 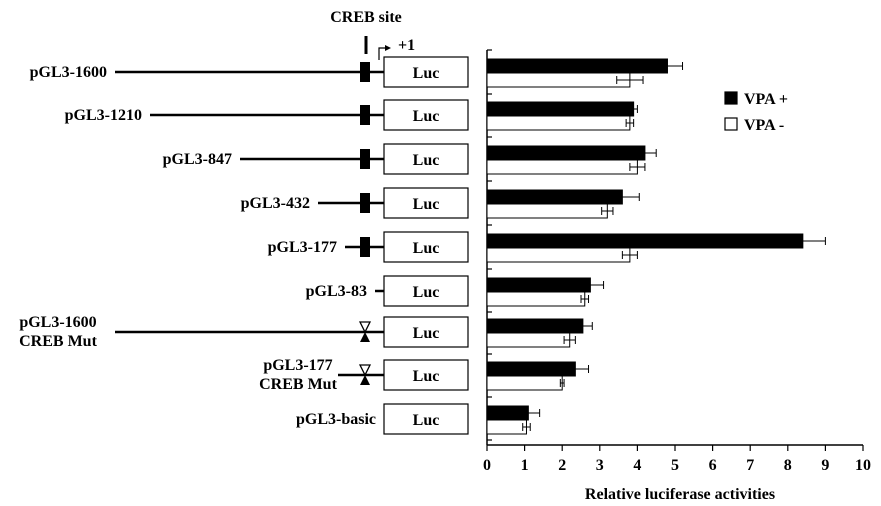 I want to click on construct-label: pGL3-432, so click(x=275, y=203).